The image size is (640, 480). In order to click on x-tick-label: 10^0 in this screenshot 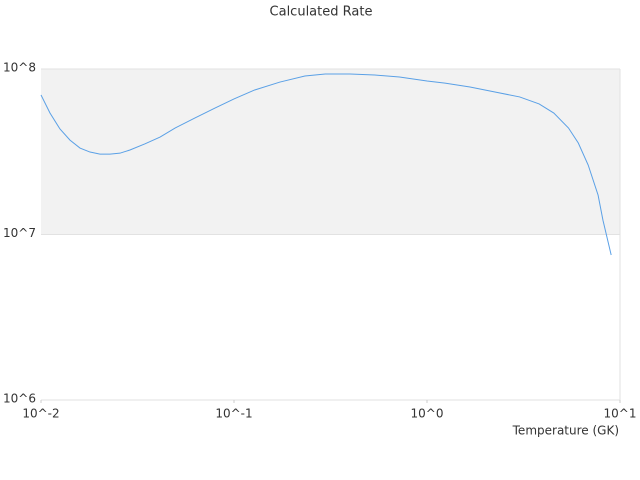, I will do `click(427, 414)`.